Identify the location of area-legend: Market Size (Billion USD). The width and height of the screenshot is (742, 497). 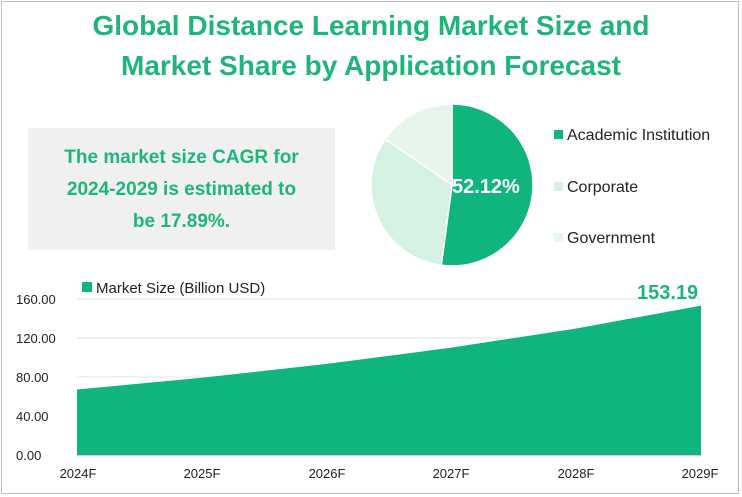
(173, 288).